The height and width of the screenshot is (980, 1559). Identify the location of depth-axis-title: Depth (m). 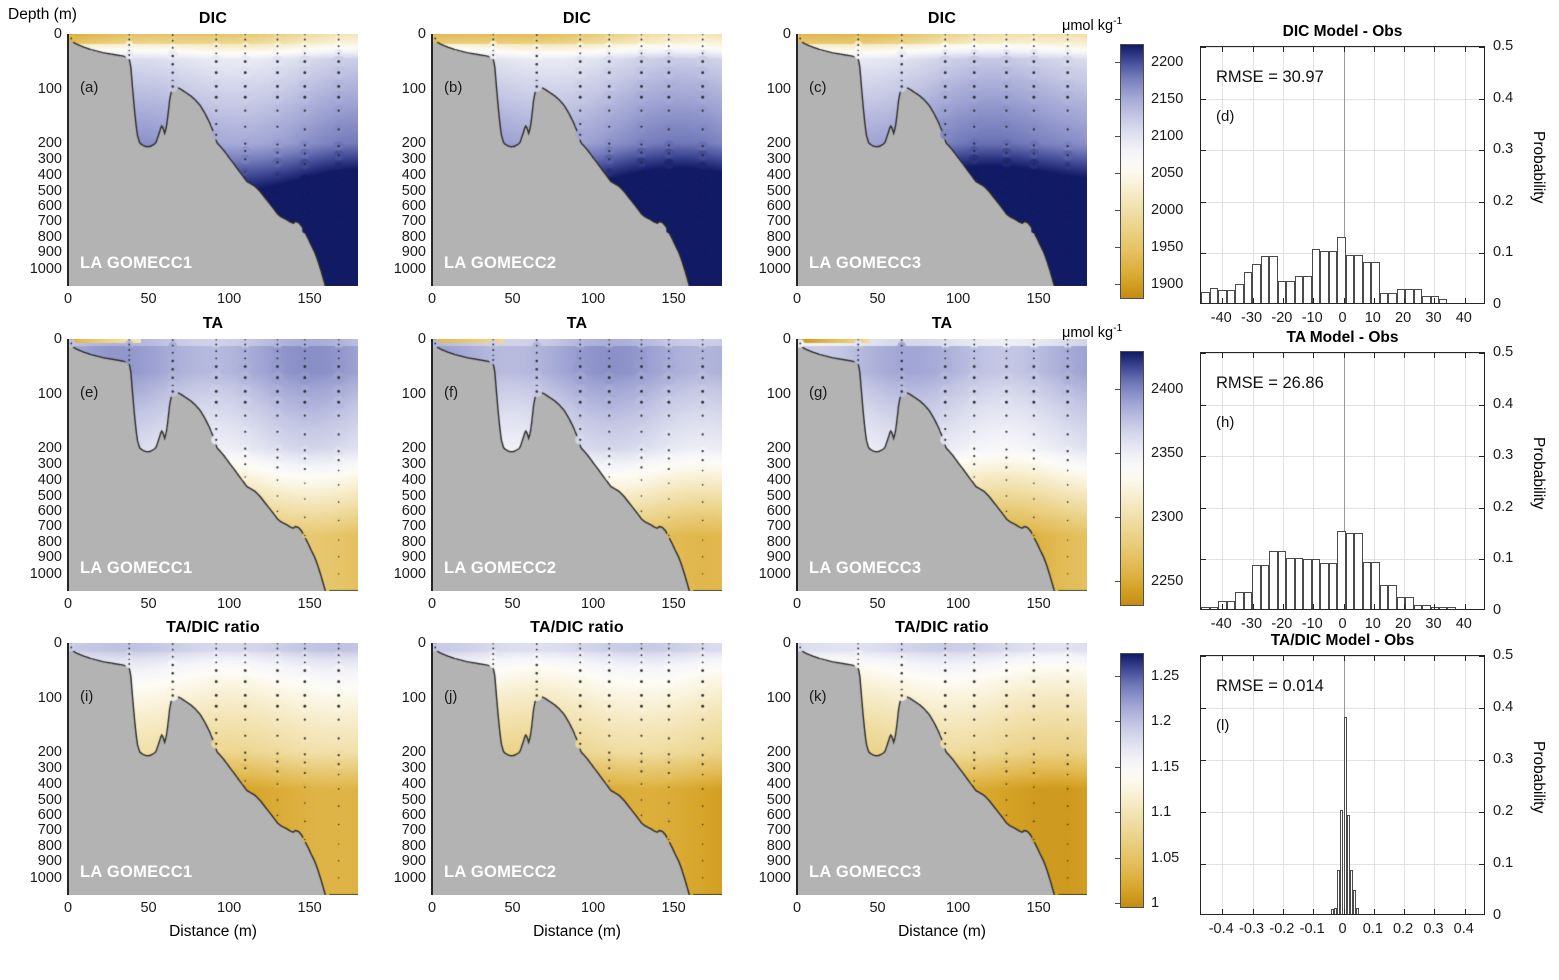
(42, 14).